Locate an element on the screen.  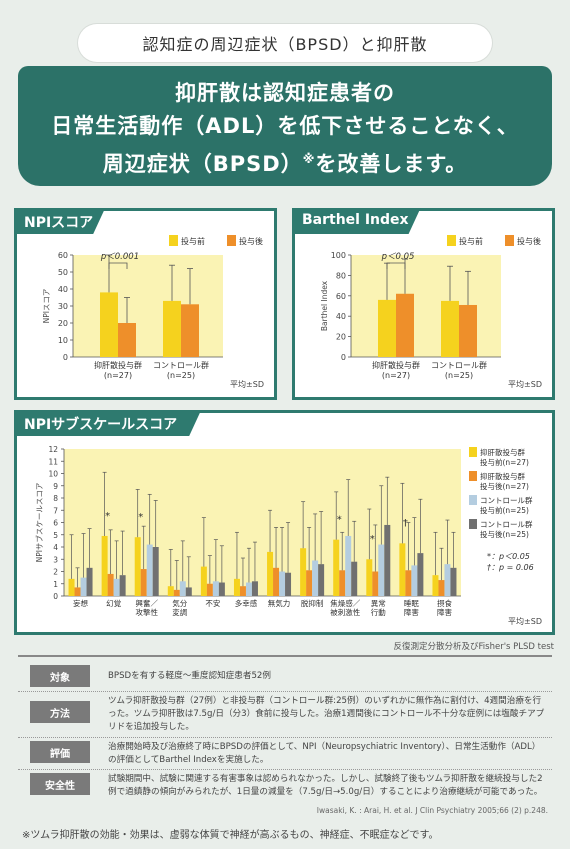
x-tick-label: 焦燥感／ is located at coordinates (345, 603).